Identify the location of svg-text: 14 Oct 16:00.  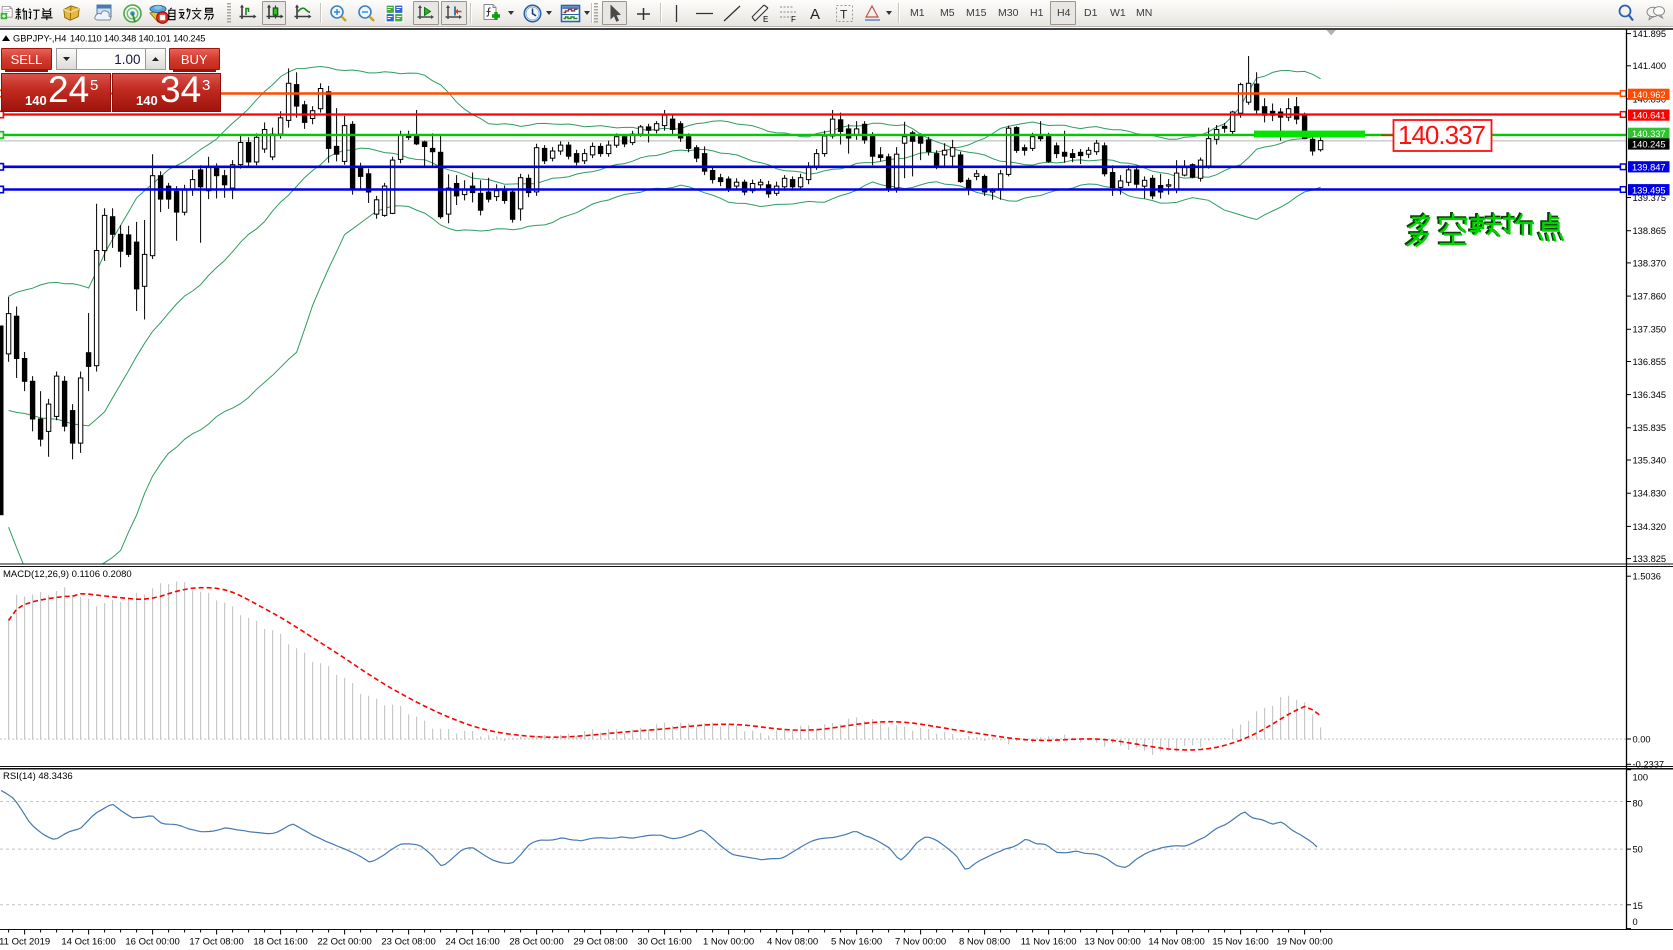
(88, 942).